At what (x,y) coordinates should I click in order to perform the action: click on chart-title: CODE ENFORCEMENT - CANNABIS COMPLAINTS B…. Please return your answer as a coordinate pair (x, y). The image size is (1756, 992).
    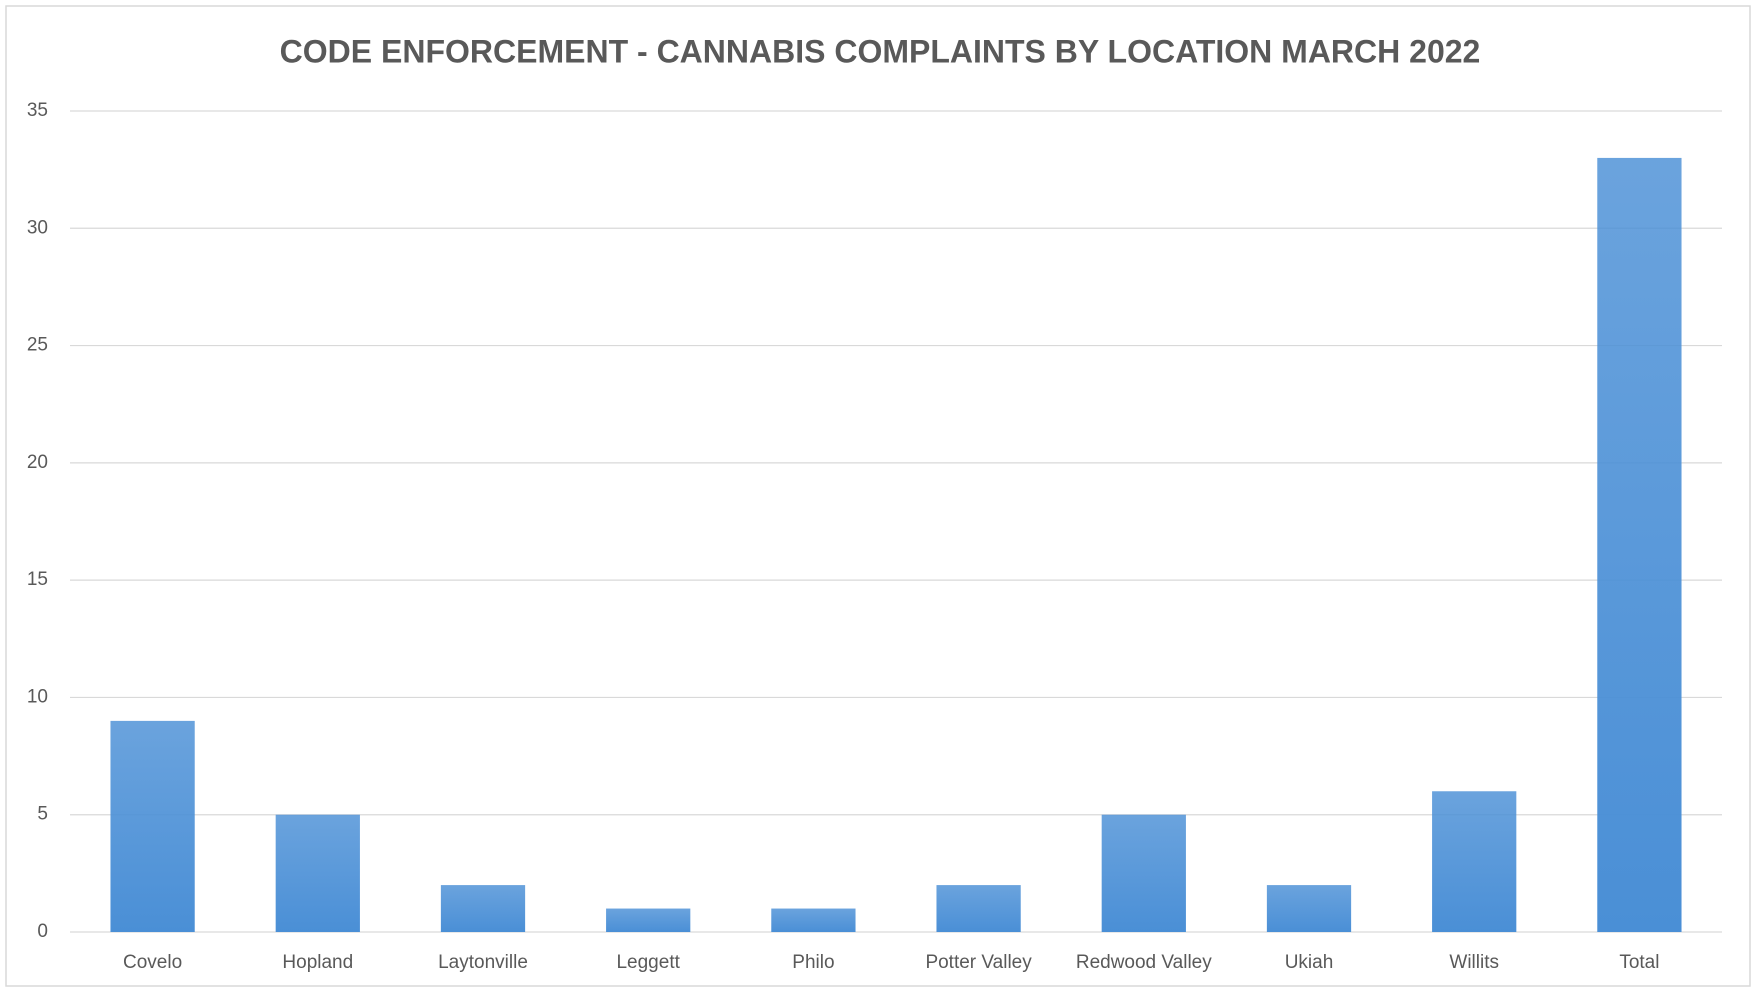
    Looking at the image, I should click on (880, 51).